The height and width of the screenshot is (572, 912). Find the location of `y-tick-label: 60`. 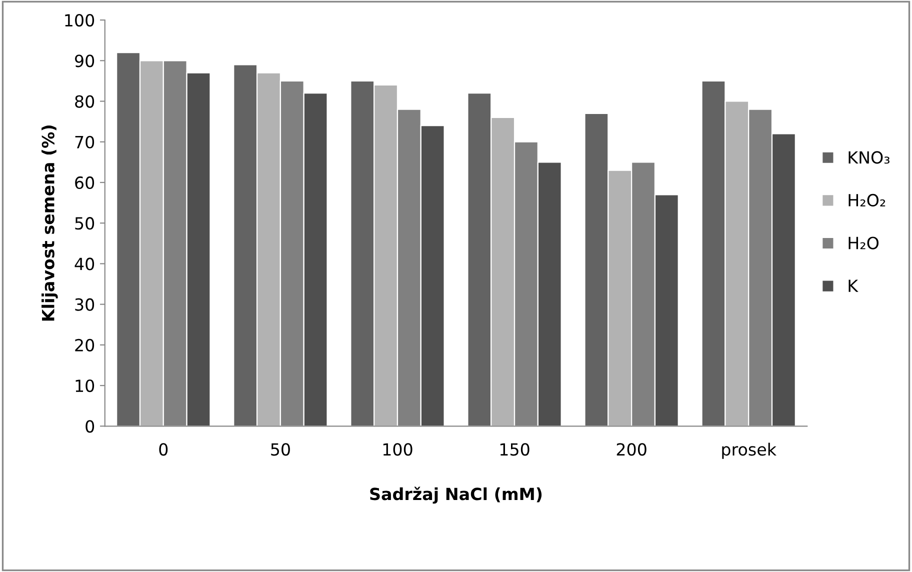

y-tick-label: 60 is located at coordinates (84, 183).